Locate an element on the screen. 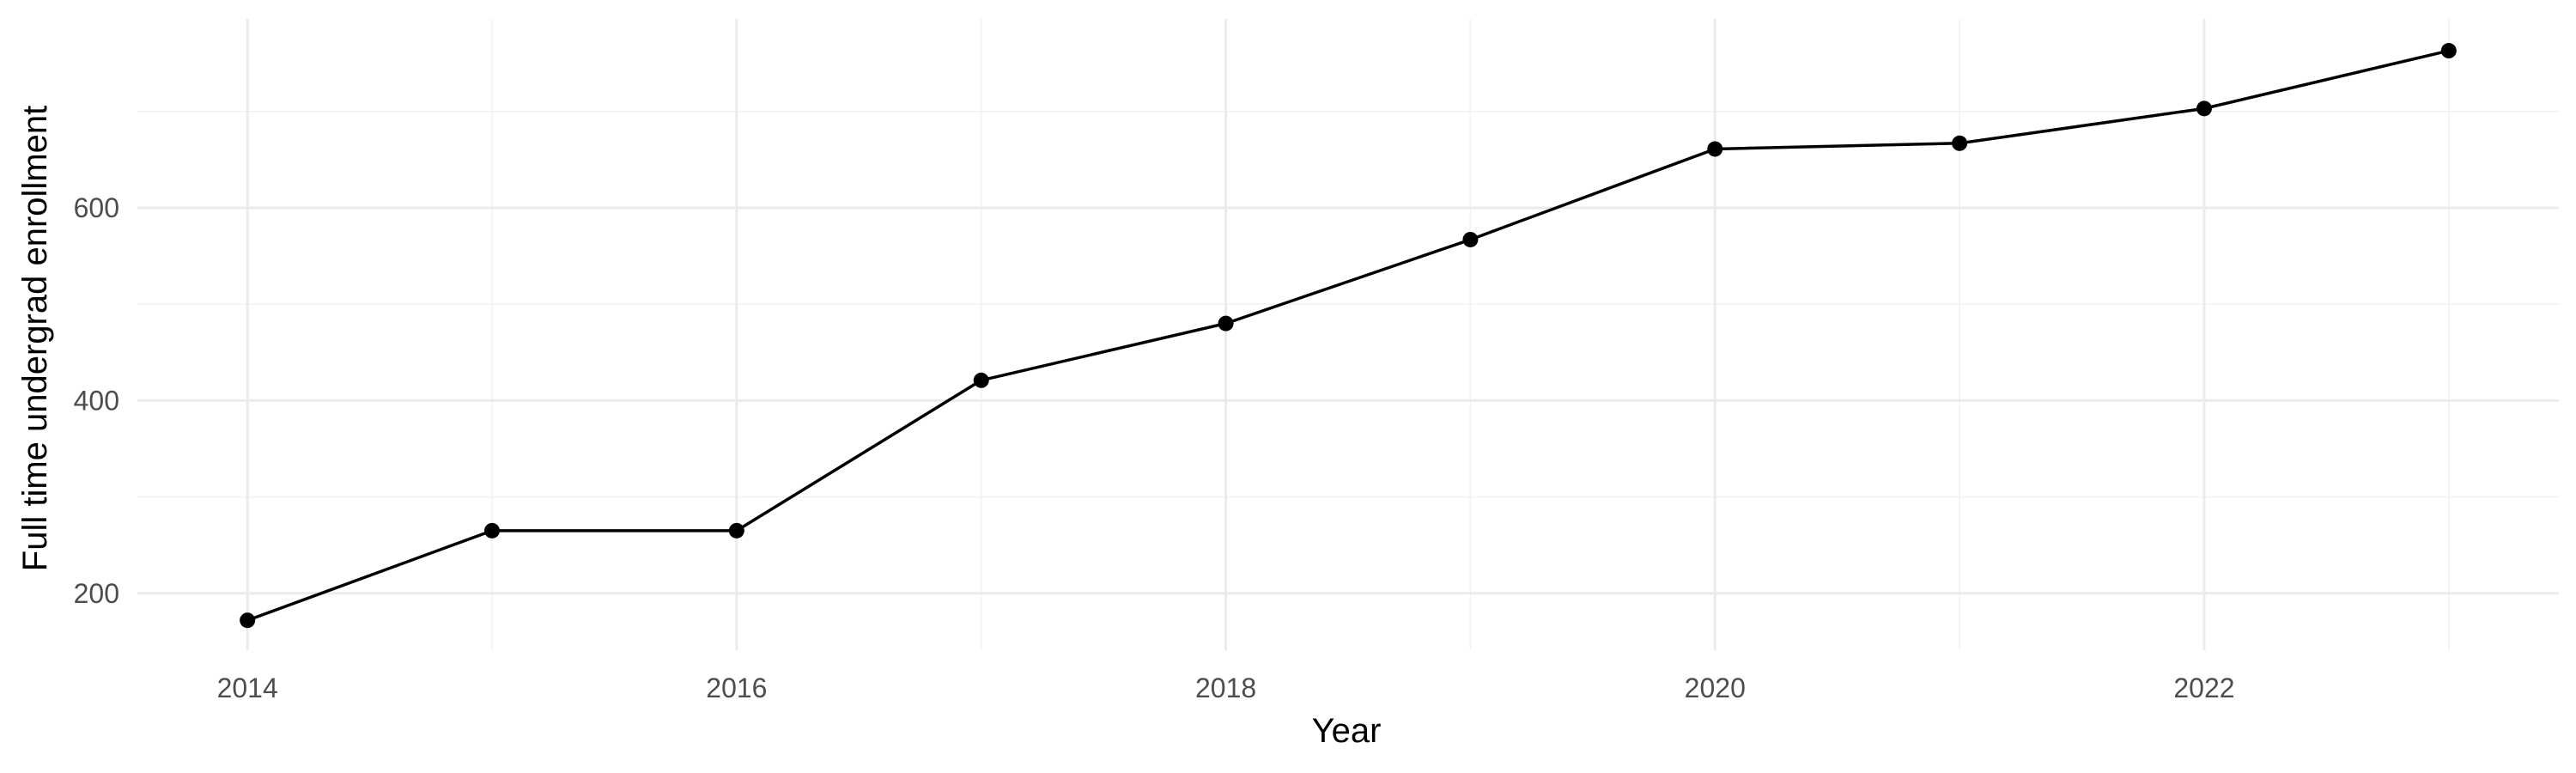 This screenshot has height=773, width=2576. y-tick-label: 600 is located at coordinates (96, 207).